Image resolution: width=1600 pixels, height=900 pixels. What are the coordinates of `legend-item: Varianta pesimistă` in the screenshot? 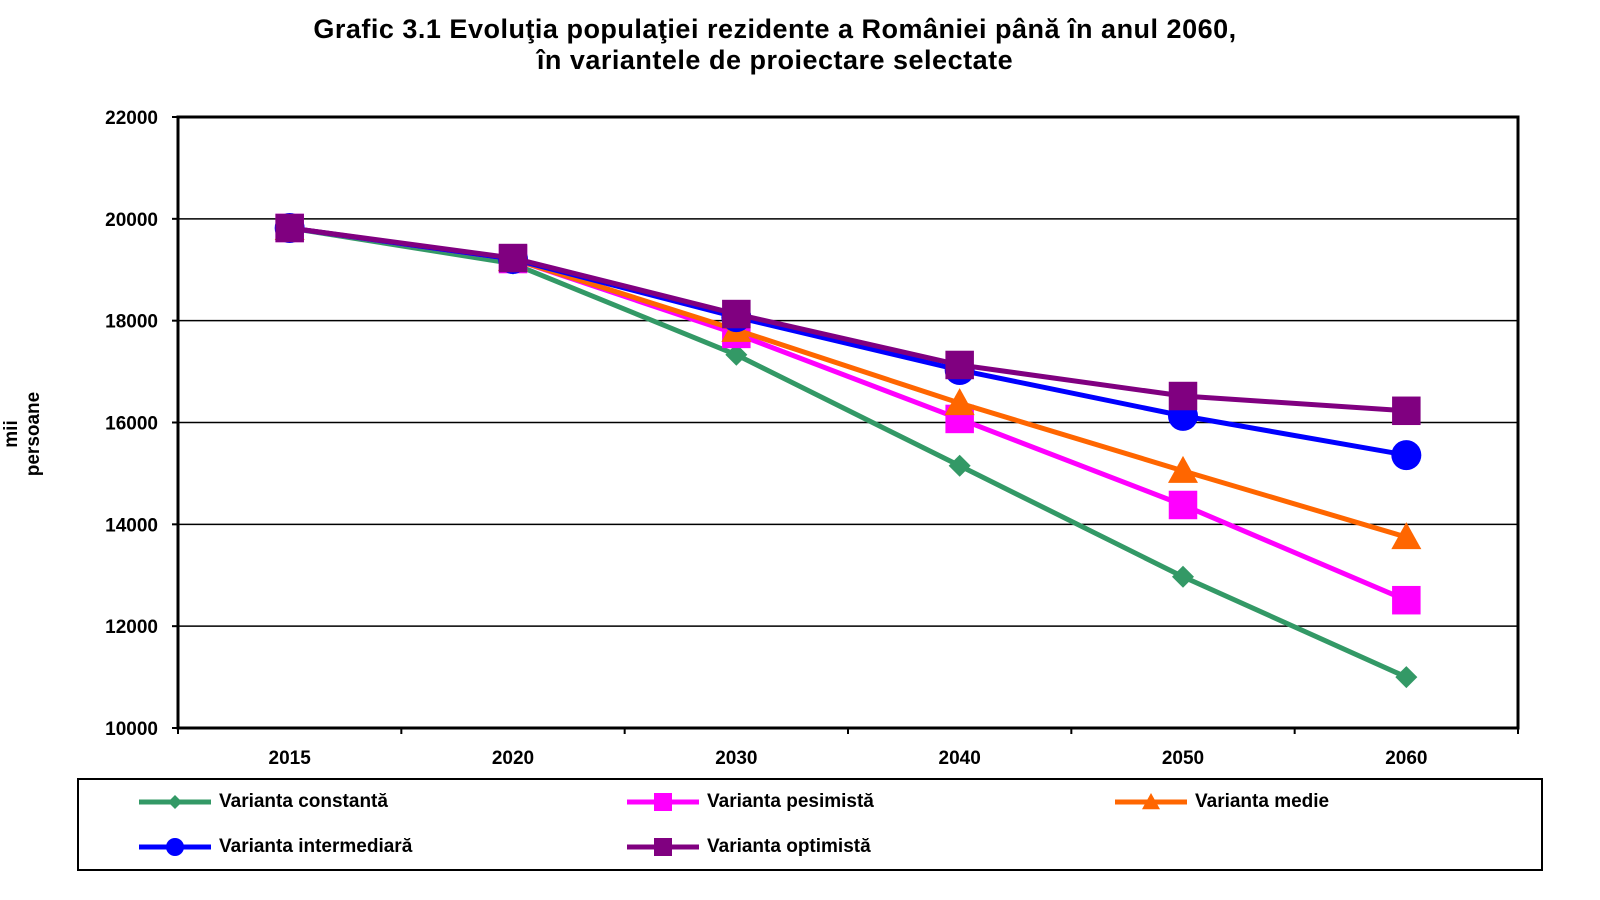 It's located at (750, 802).